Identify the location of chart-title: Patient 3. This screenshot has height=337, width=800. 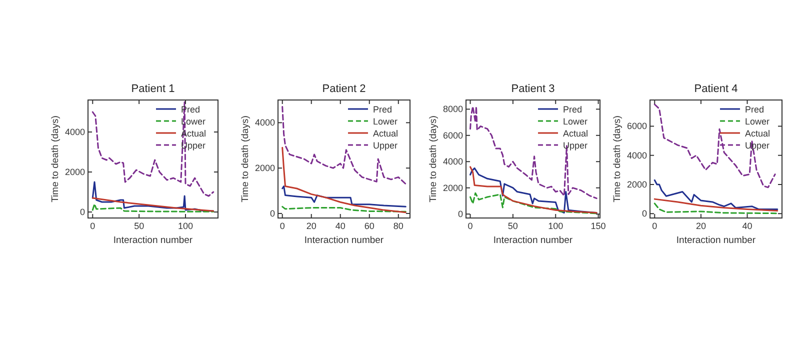
(533, 89).